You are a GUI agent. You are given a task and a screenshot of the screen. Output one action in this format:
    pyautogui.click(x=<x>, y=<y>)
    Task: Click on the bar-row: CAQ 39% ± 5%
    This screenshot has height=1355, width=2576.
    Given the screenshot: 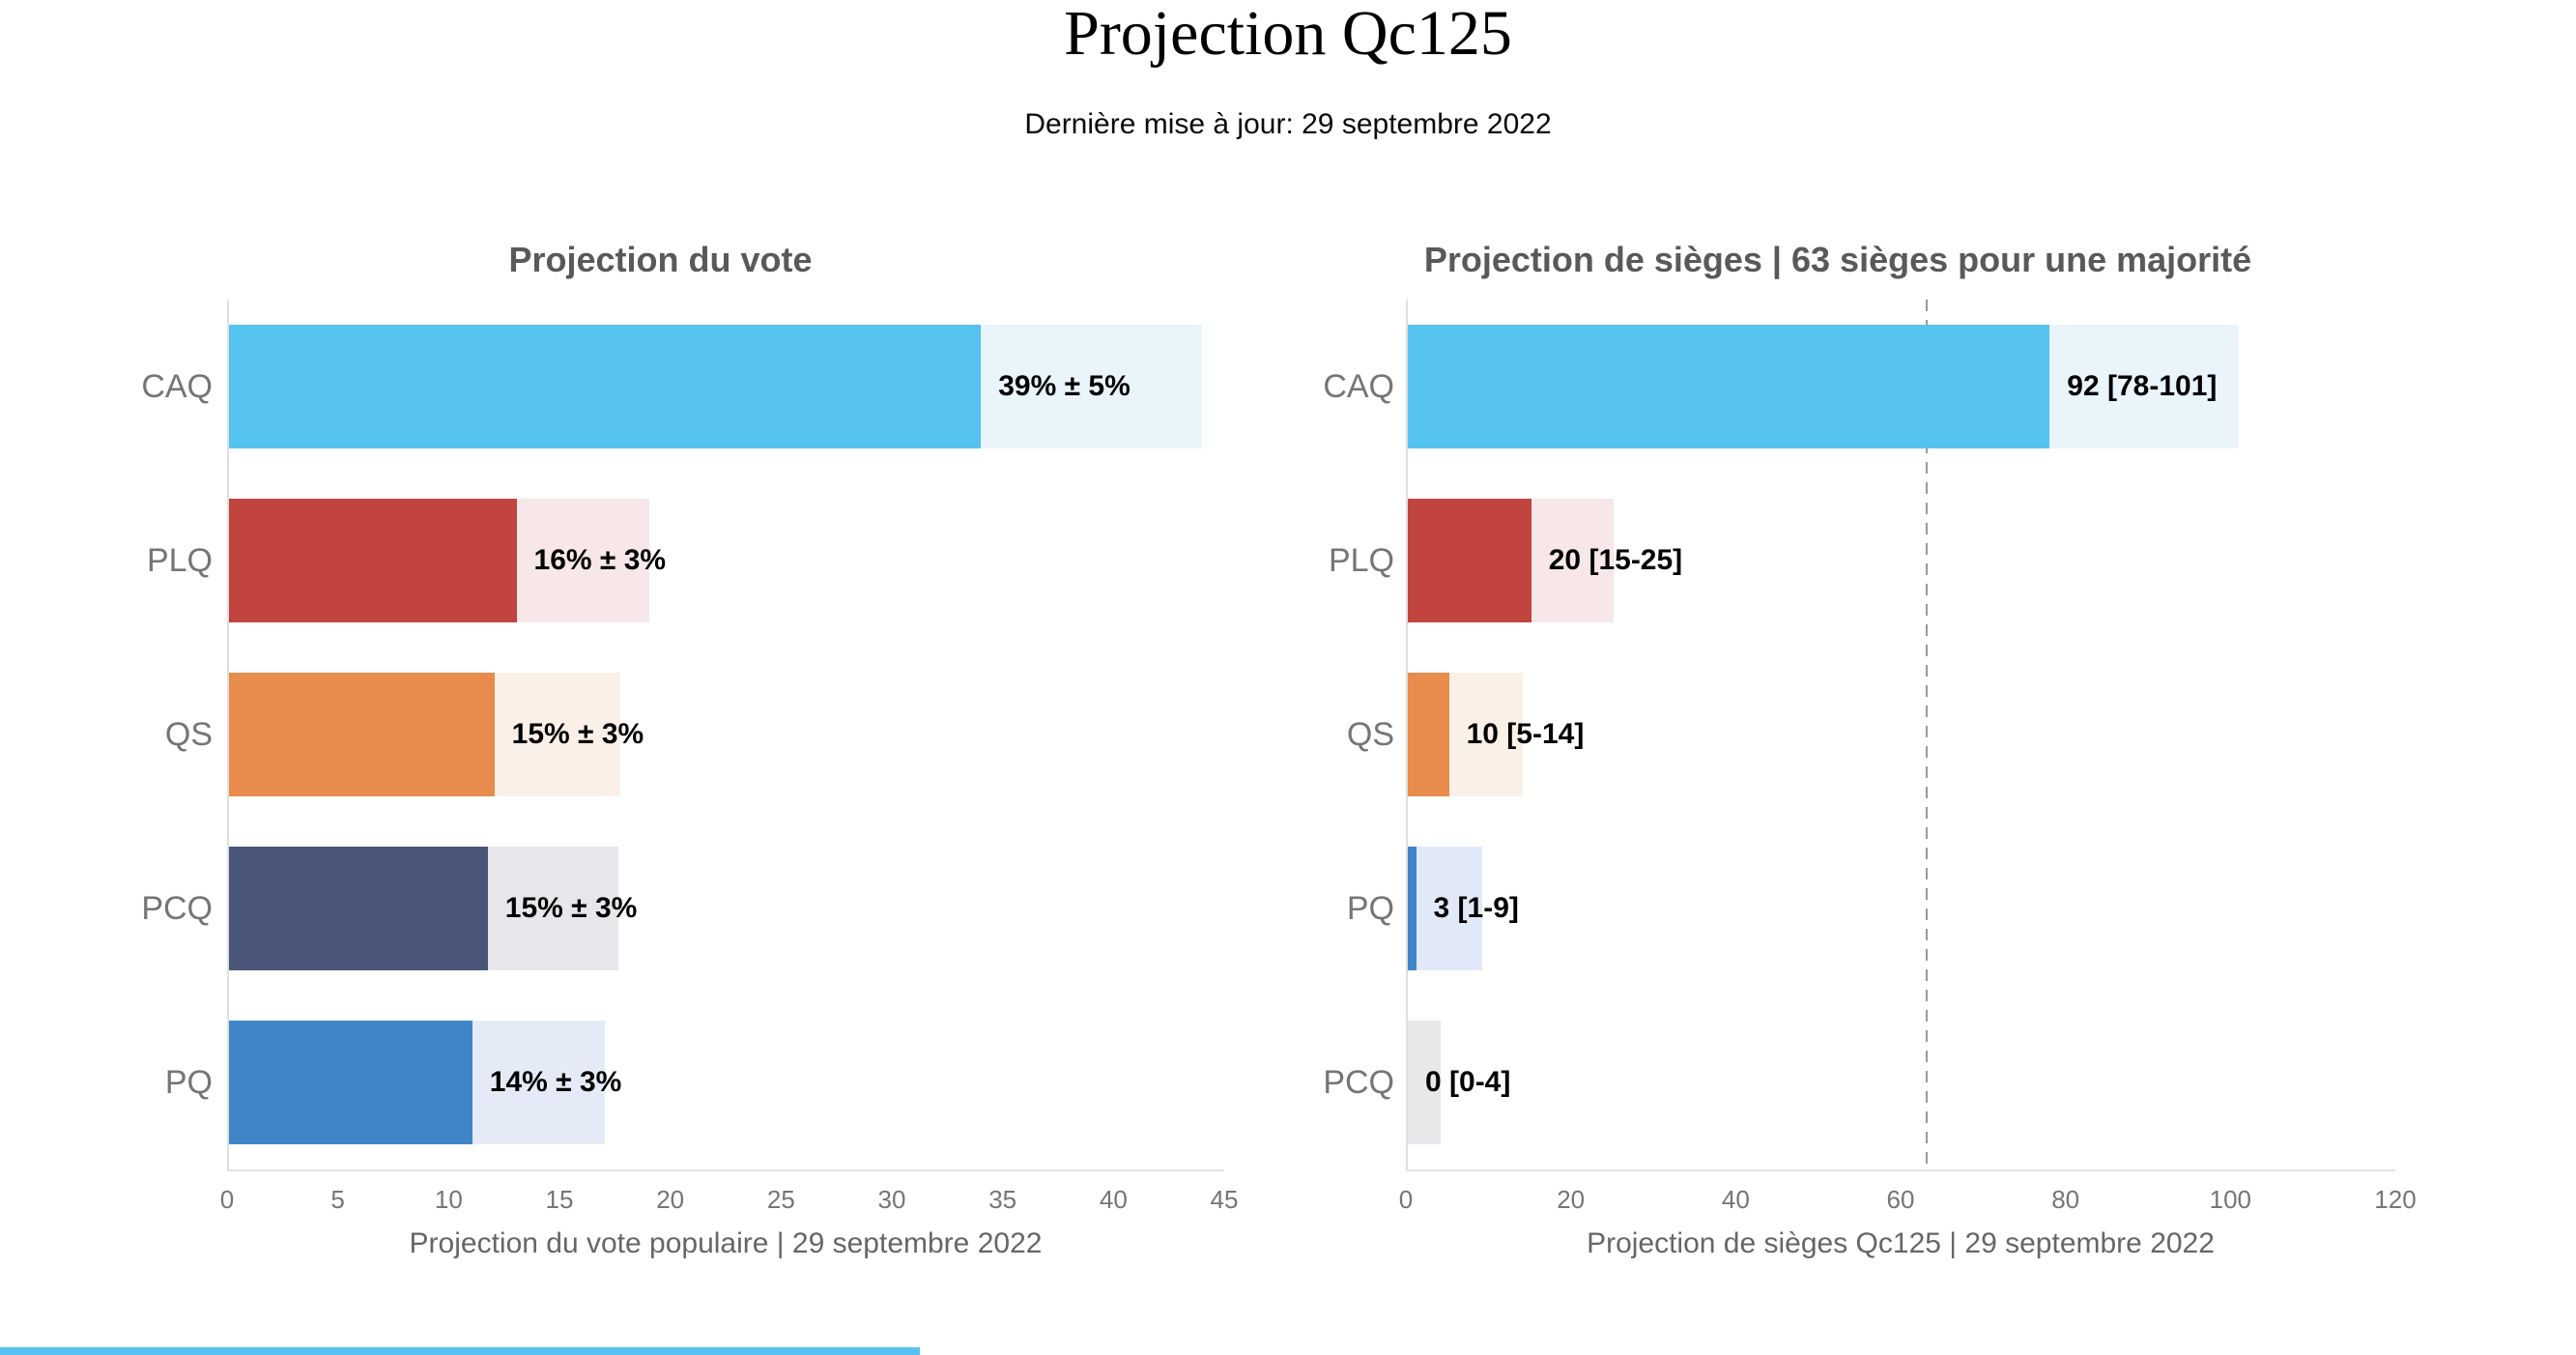 What is the action you would take?
    pyautogui.click(x=661, y=387)
    